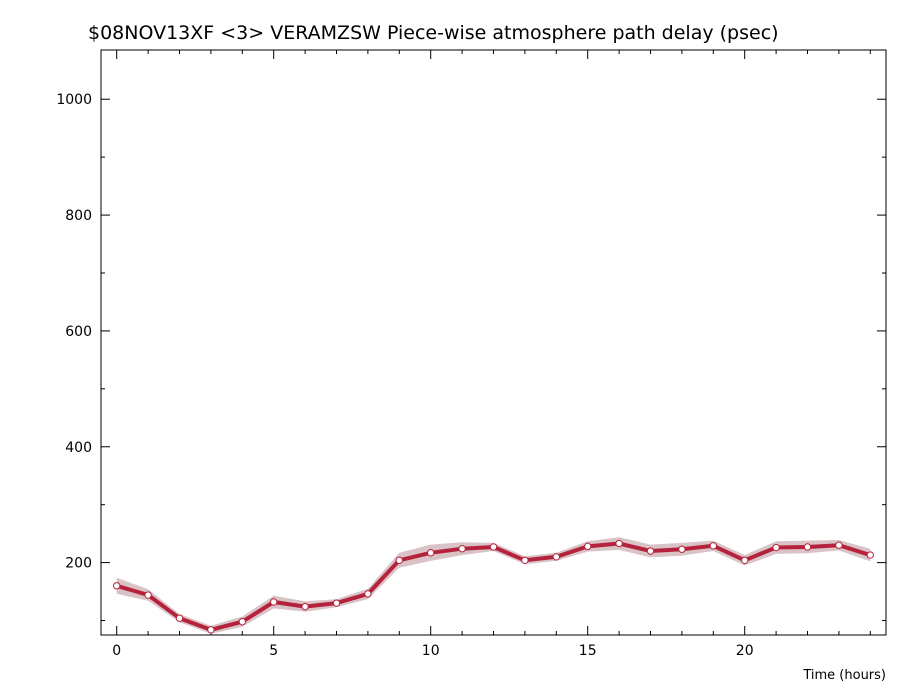 Image resolution: width=905 pixels, height=687 pixels. I want to click on y-tick-label: 400, so click(78, 448).